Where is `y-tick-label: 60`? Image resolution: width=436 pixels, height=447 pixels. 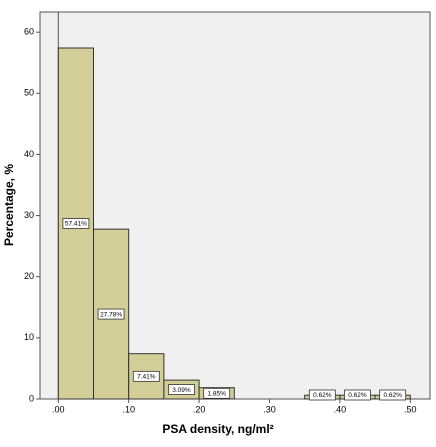 y-tick-label: 60 is located at coordinates (29, 32).